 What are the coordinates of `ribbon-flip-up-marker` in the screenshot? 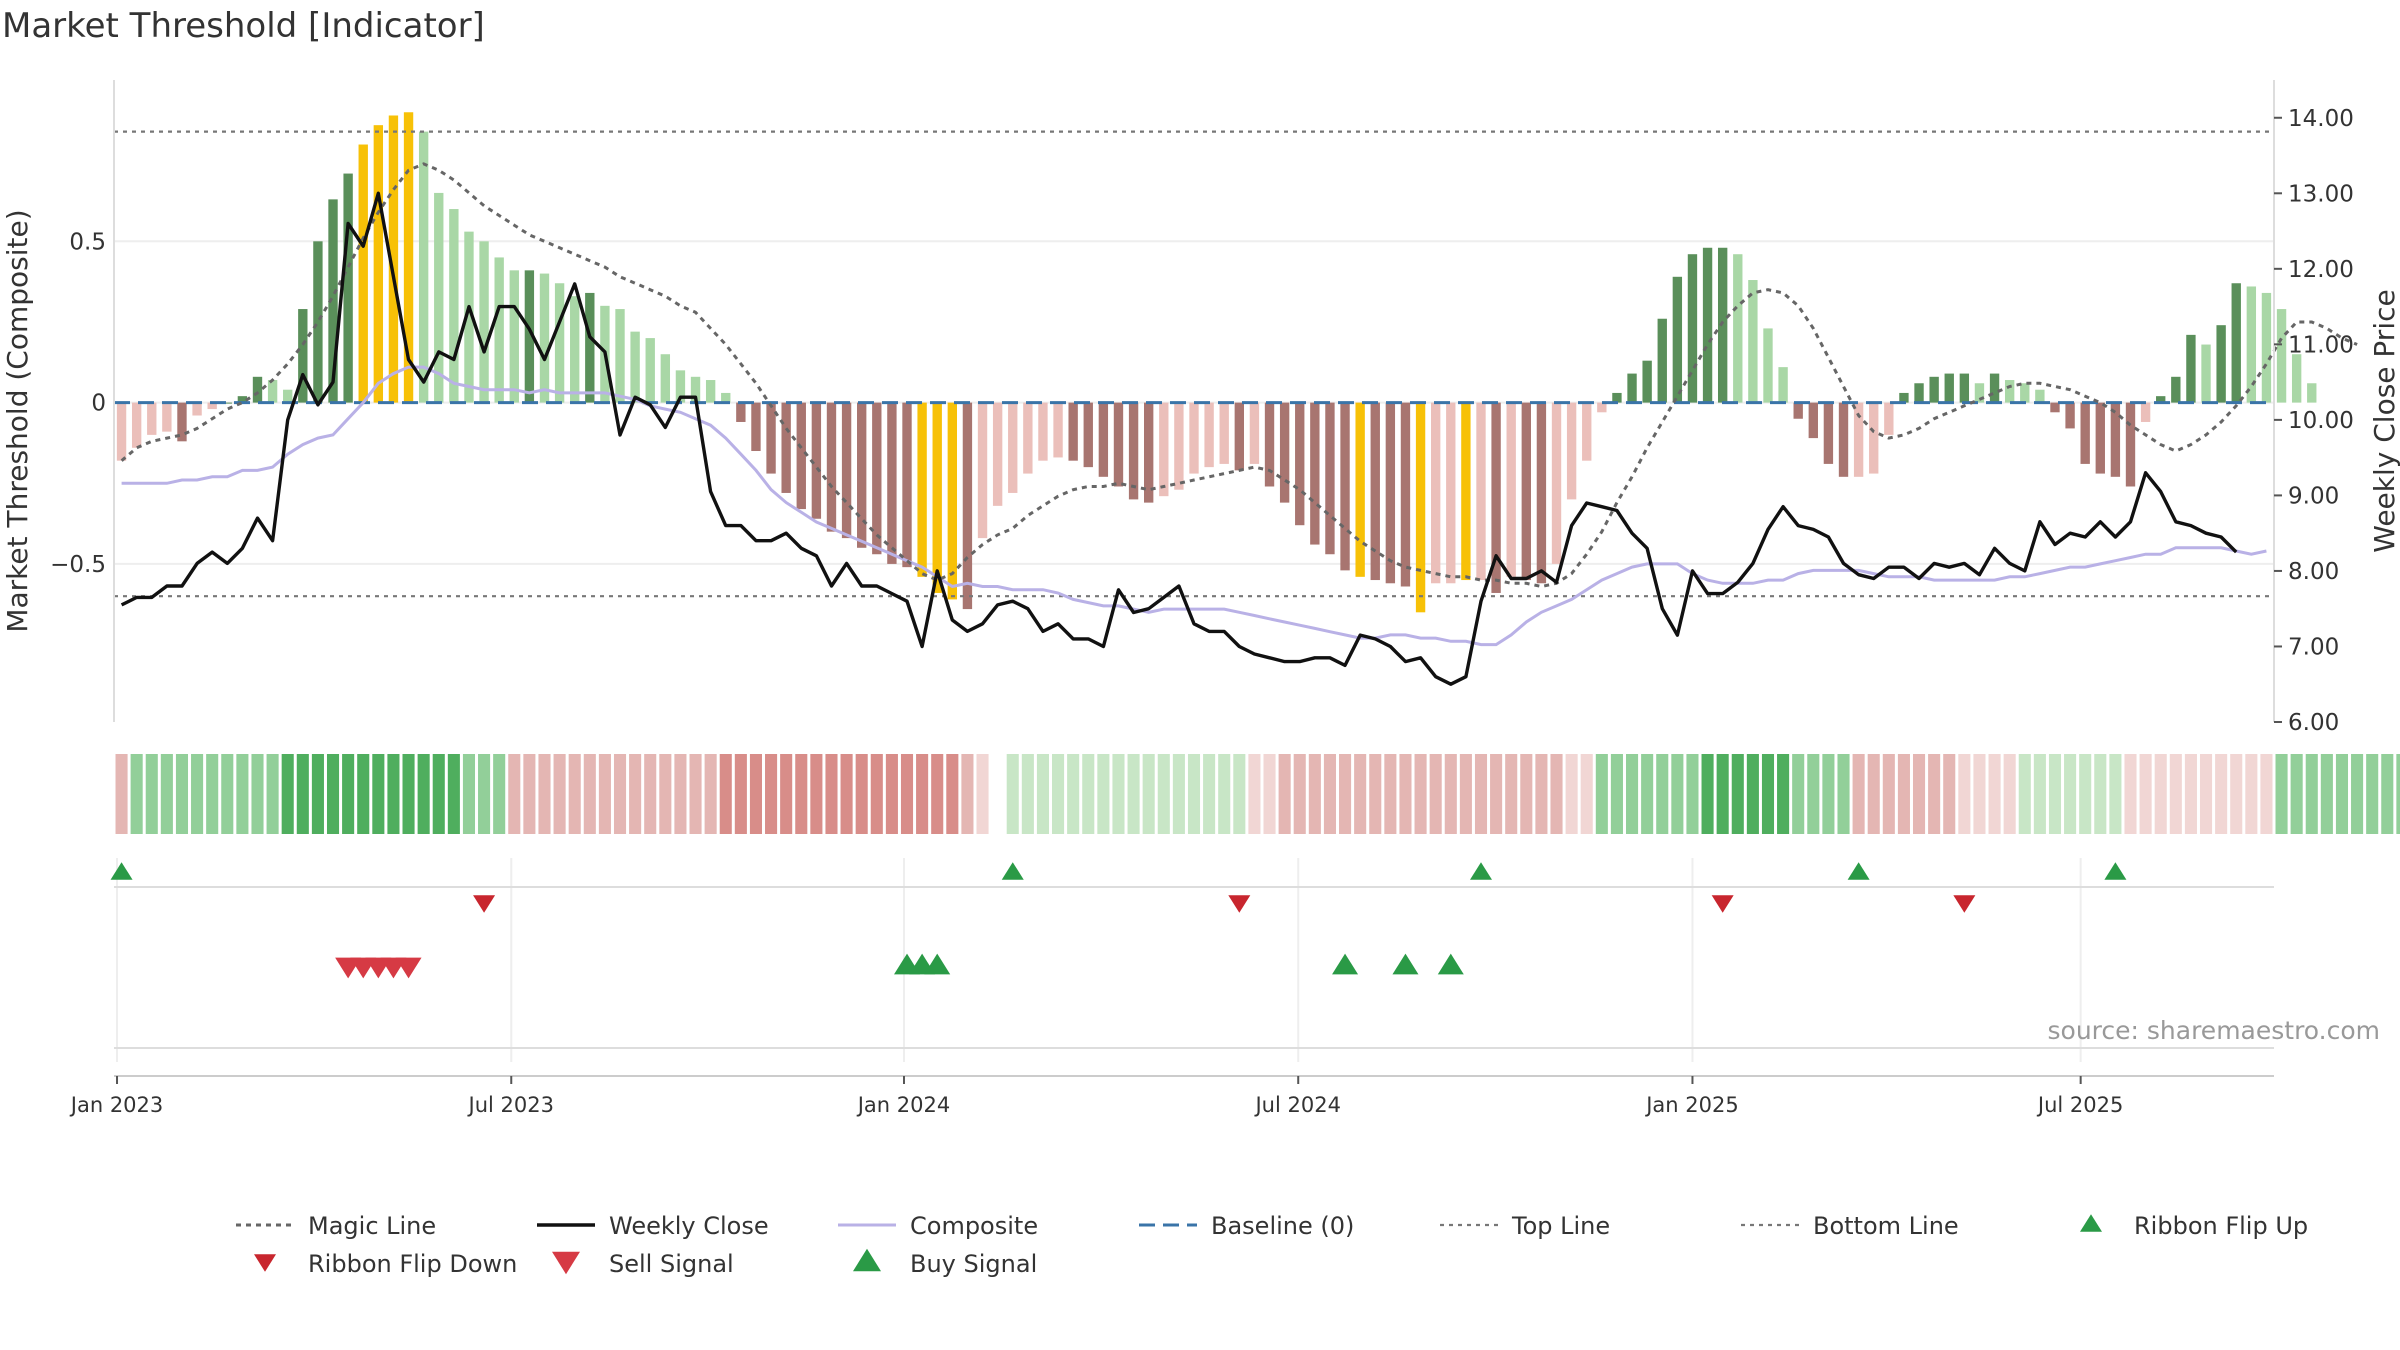 It's located at (2115, 871).